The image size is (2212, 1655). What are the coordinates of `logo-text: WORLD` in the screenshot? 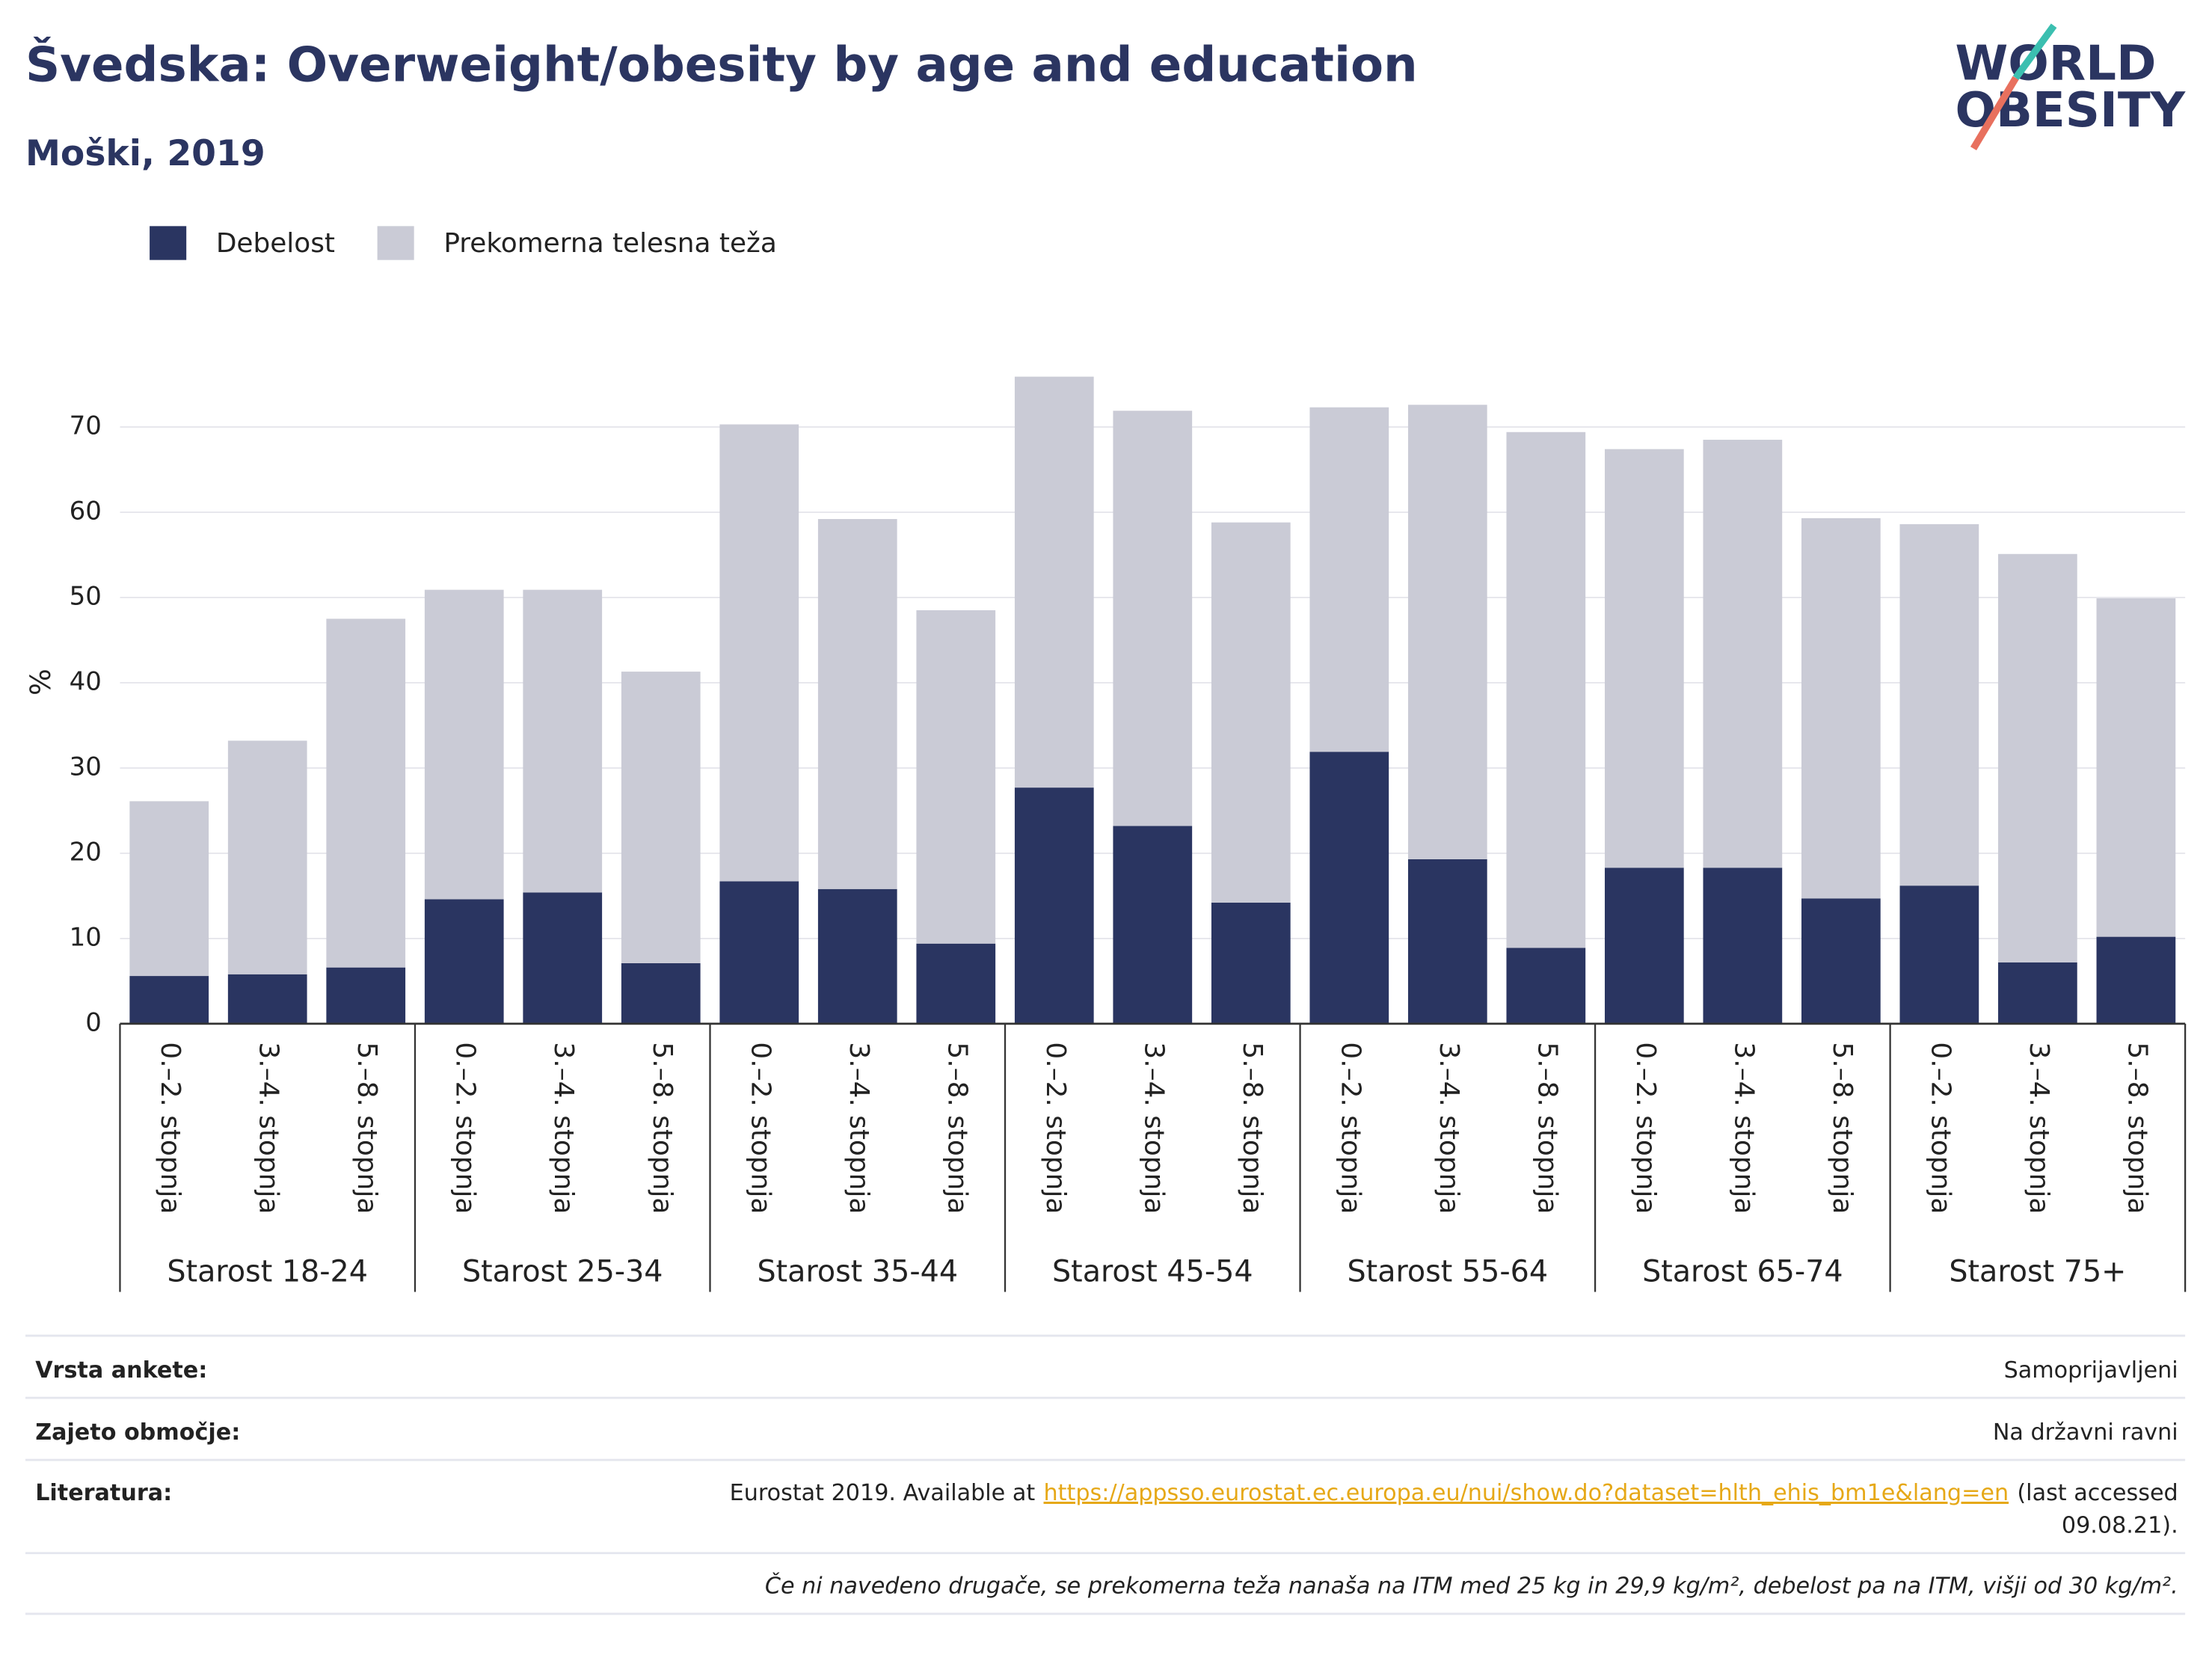 It's located at (2055, 64).